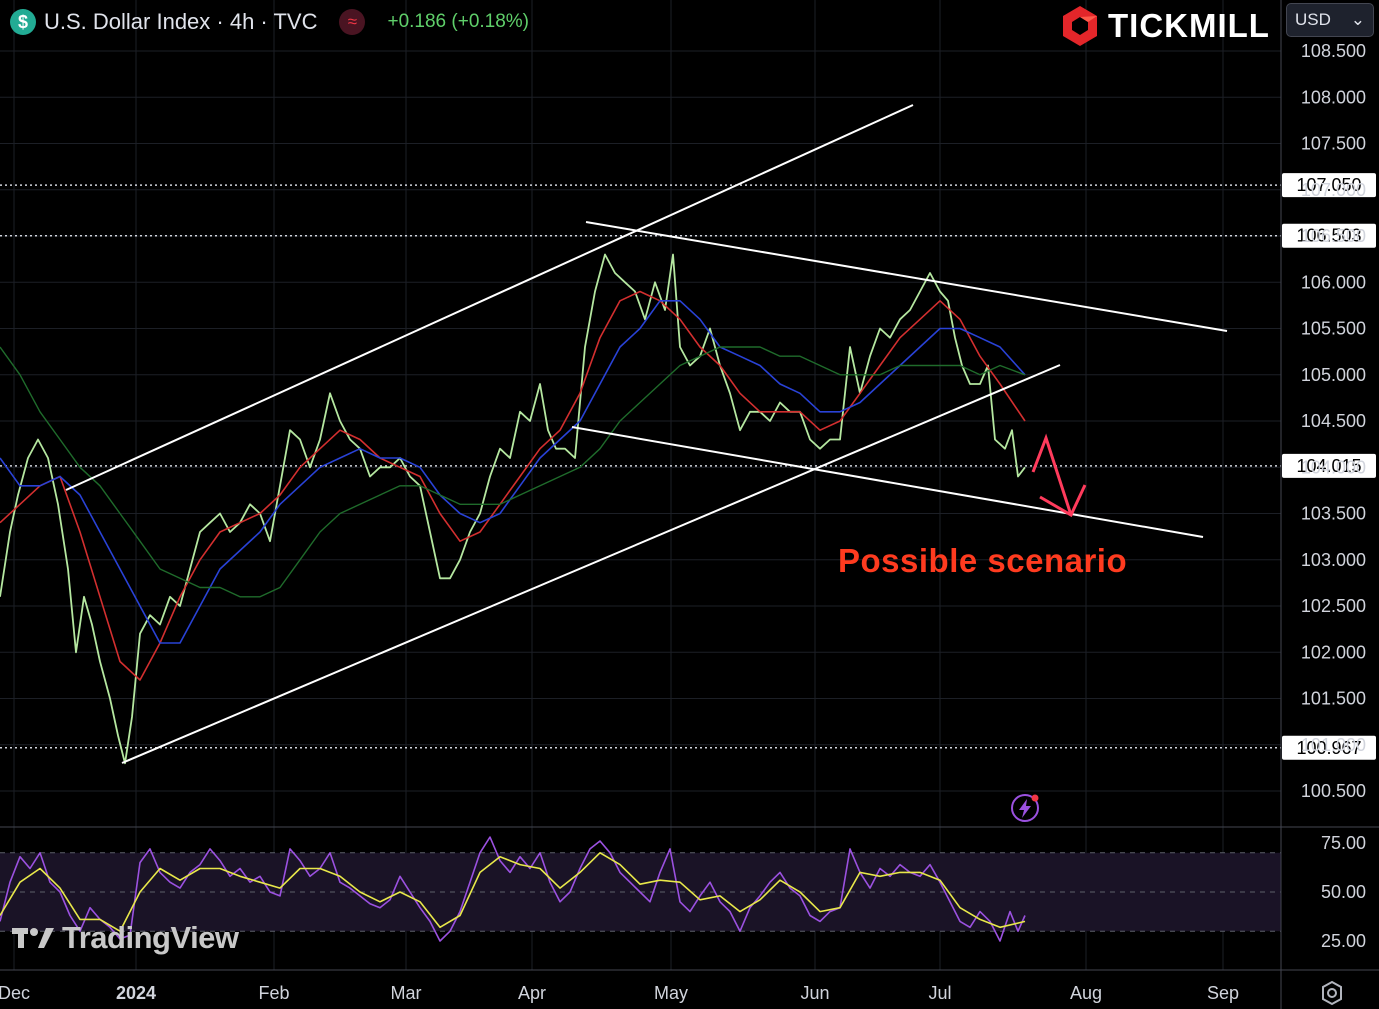 Image resolution: width=1379 pixels, height=1009 pixels. Describe the element at coordinates (887, 482) in the screenshot. I see `descending-lower-line` at that location.